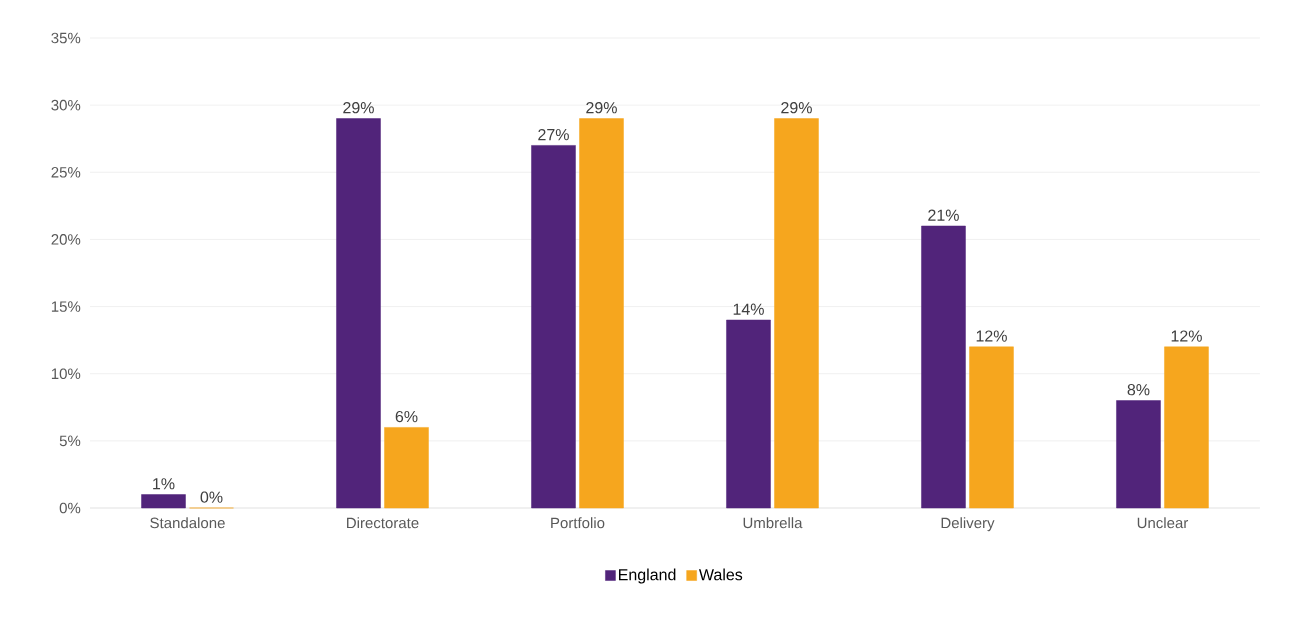 This screenshot has width=1289, height=621. Describe the element at coordinates (211, 497) in the screenshot. I see `data-label: 0%` at that location.